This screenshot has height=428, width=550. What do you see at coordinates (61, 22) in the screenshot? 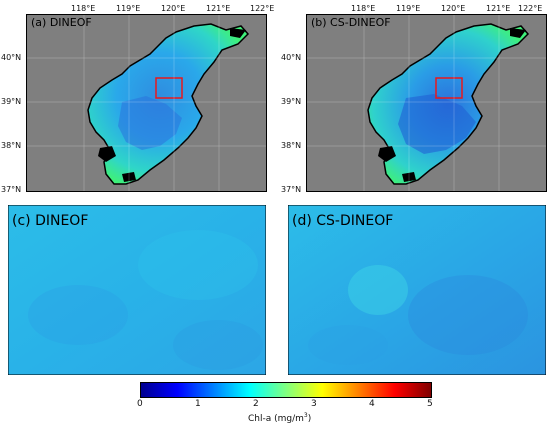
I see `panel-title-a: (a) DINEOF` at bounding box center [61, 22].